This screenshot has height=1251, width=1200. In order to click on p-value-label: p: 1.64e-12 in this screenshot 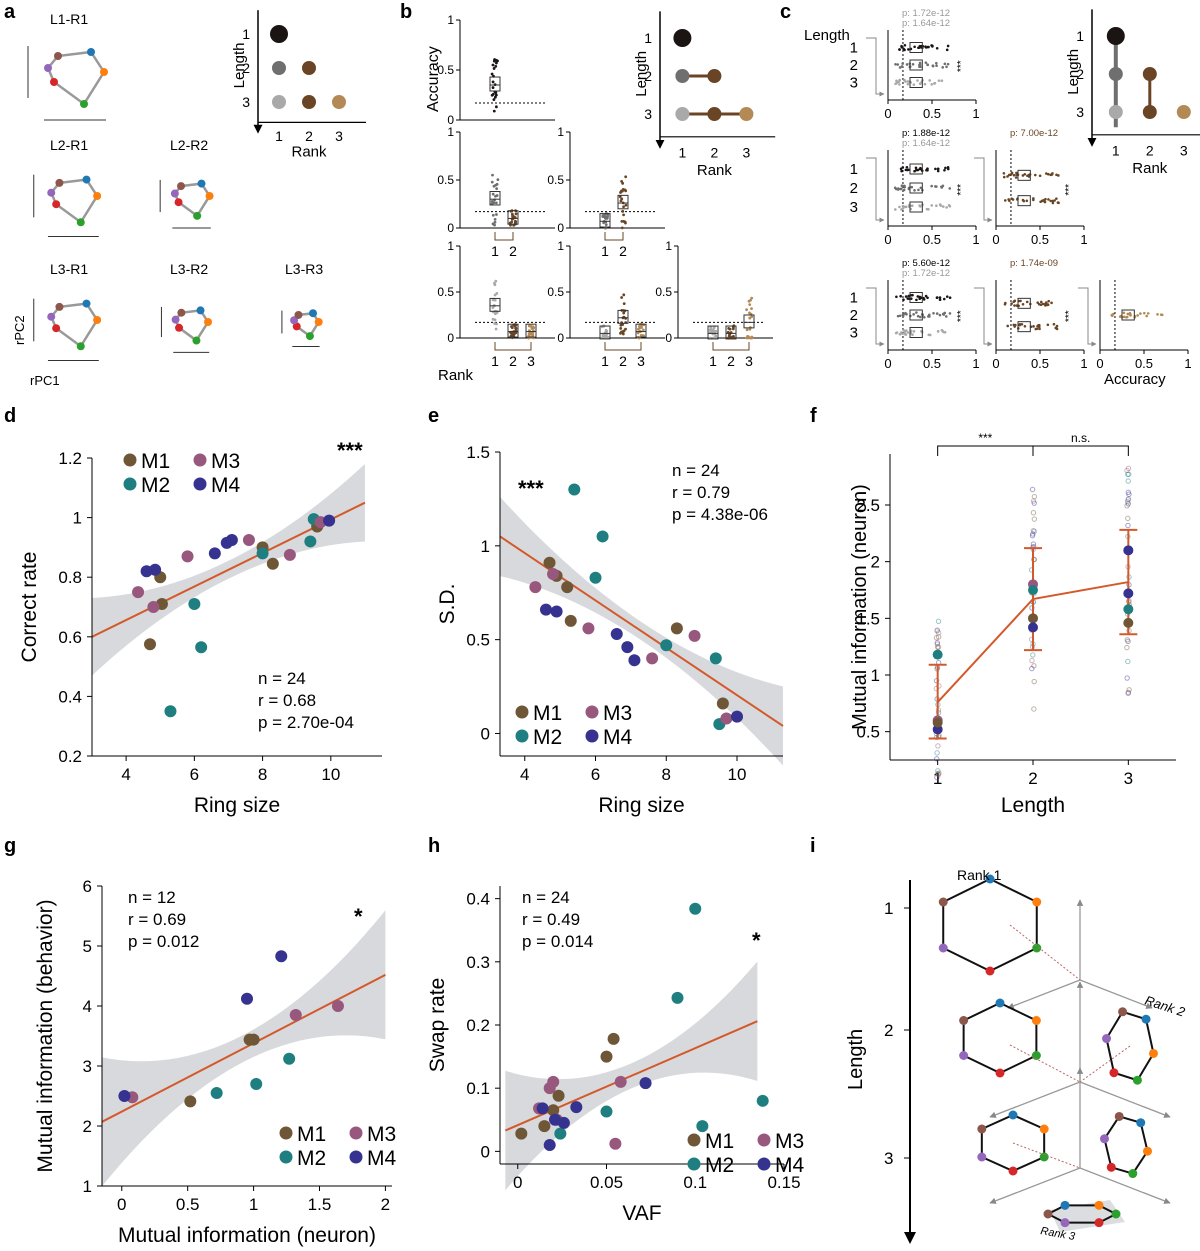, I will do `click(926, 143)`.